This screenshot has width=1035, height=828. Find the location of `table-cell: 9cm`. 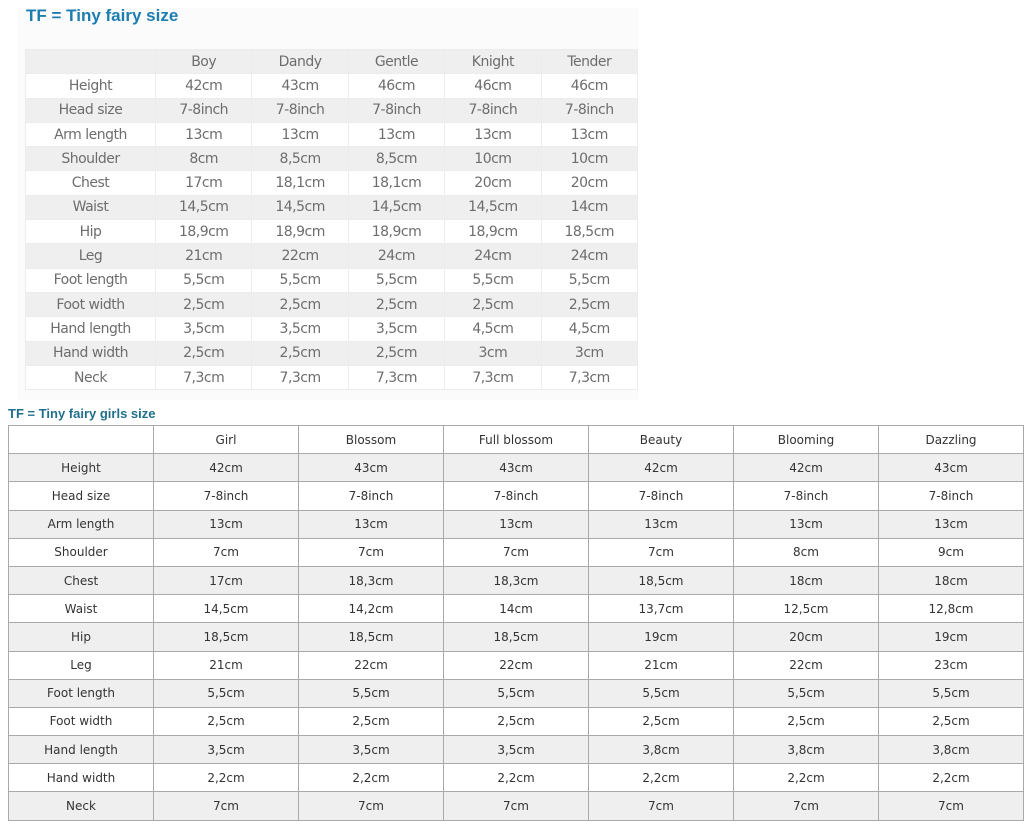

table-cell: 9cm is located at coordinates (951, 552).